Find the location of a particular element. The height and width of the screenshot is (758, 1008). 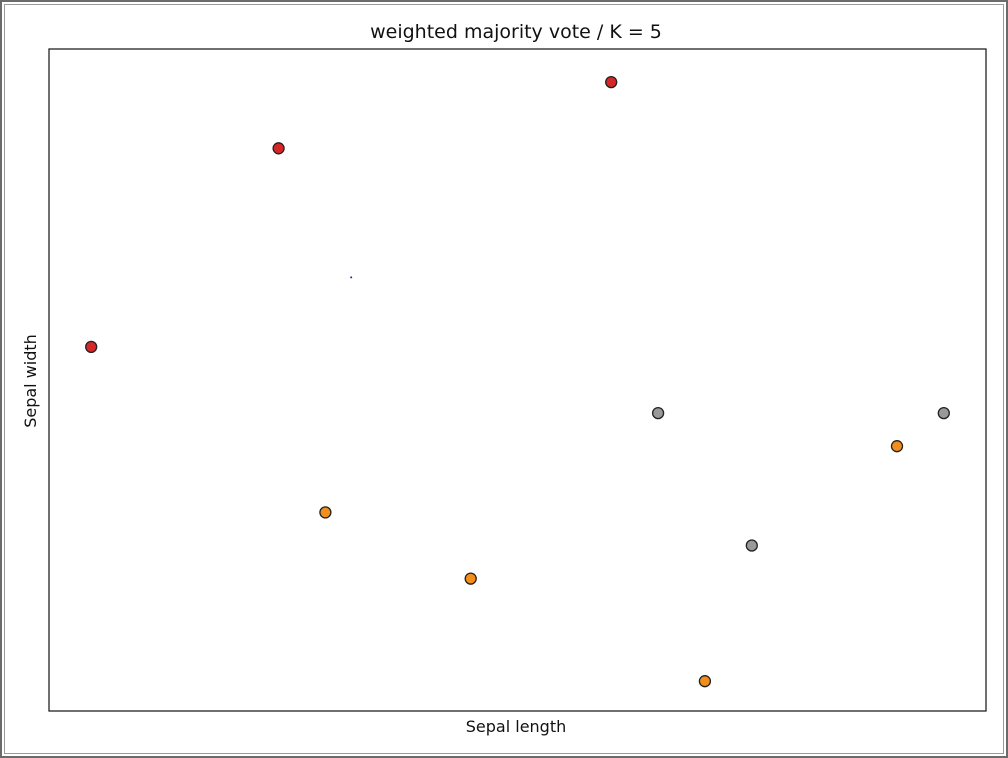

y-axis-label: Sepal width is located at coordinates (30, 381).